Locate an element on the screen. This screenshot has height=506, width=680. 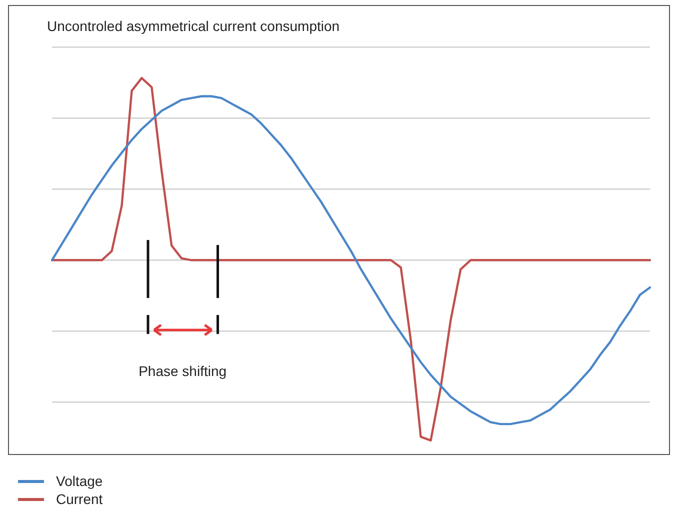
annotation: Phase shifting is located at coordinates (182, 371).